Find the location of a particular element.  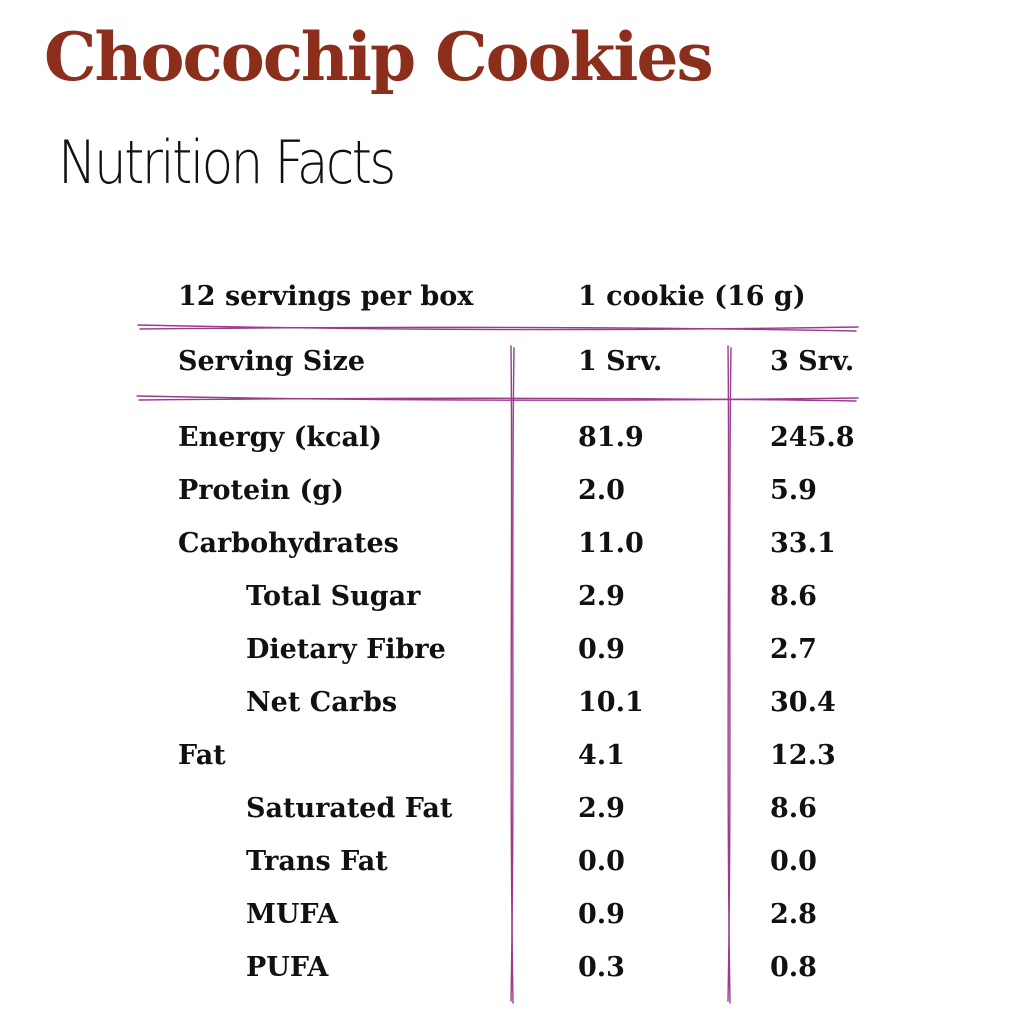

row-value-3-srv: 0.0 is located at coordinates (793, 861).